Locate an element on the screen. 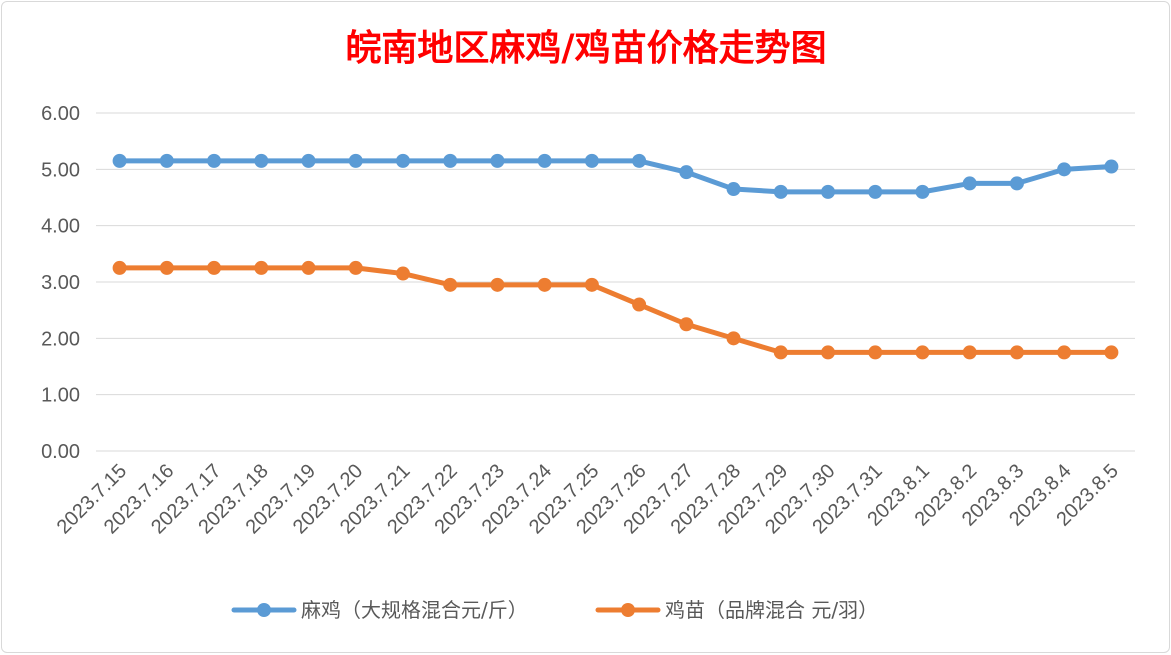  legend-item-2: 鸡苗（品牌混合 元/羽） is located at coordinates (736, 610).